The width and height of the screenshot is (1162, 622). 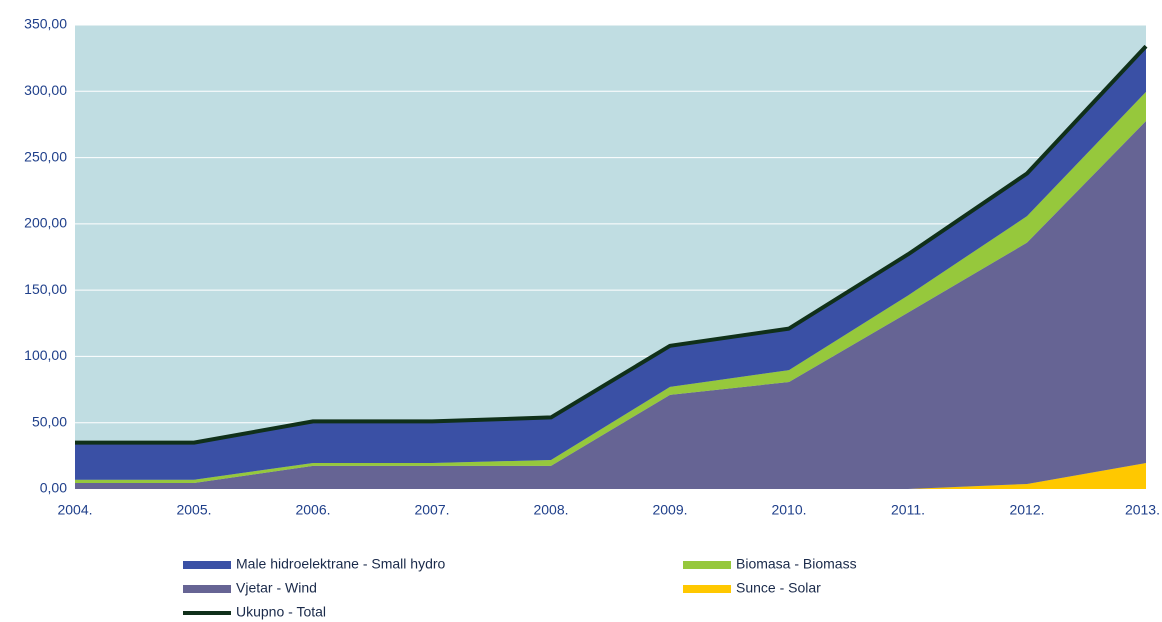 I want to click on y-tick-label: 100,00, so click(x=45, y=355).